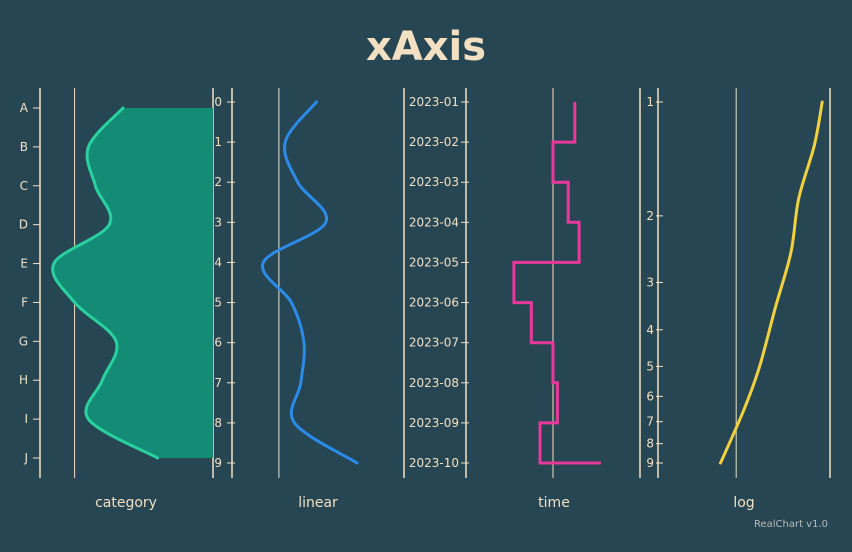  What do you see at coordinates (434, 222) in the screenshot?
I see `tick-label: 2023-04` at bounding box center [434, 222].